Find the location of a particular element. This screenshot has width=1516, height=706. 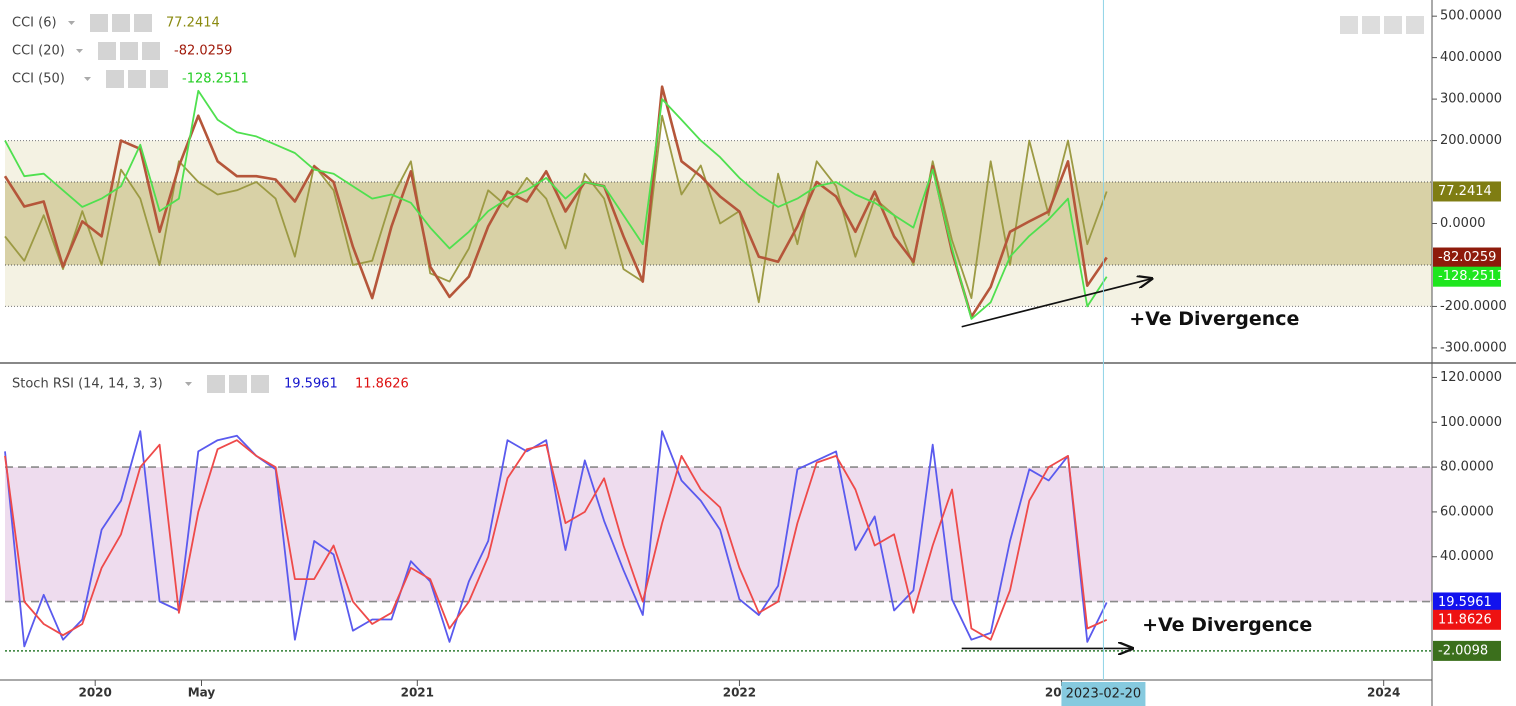

price-tag-label: -82.0259 is located at coordinates (1467, 257).